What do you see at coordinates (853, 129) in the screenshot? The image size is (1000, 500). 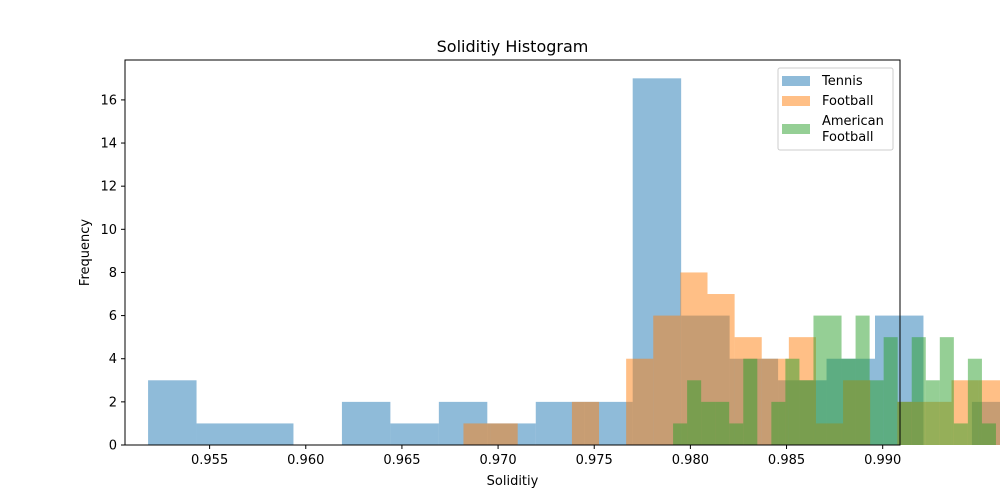 I see `legend-label-2: American Football` at bounding box center [853, 129].